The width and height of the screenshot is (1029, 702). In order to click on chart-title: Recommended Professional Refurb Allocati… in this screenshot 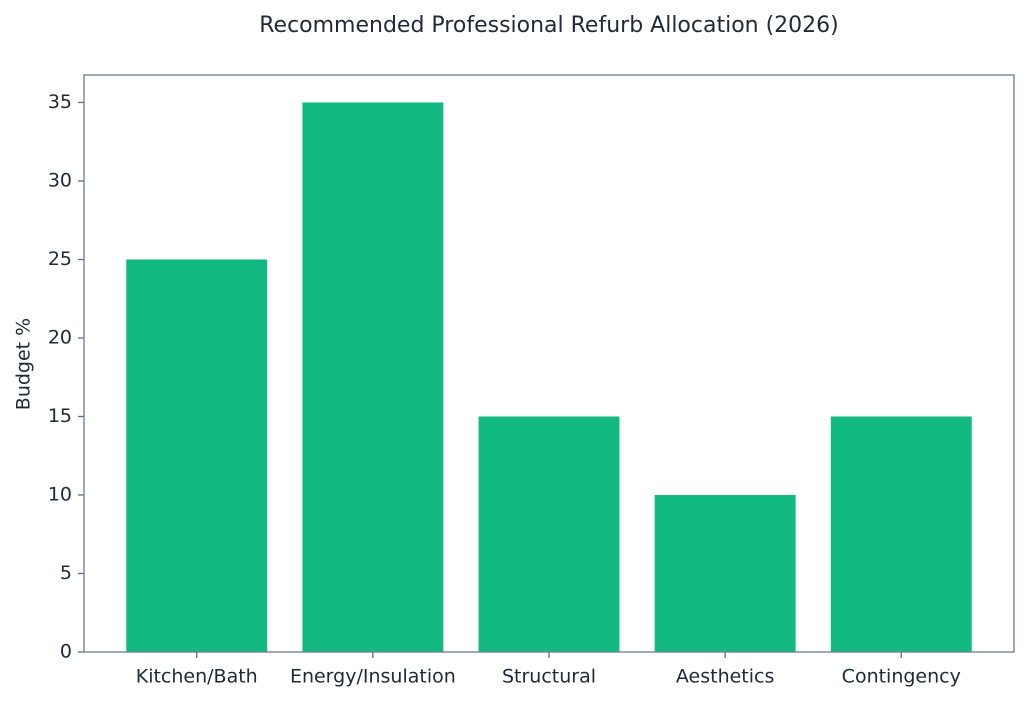, I will do `click(549, 25)`.